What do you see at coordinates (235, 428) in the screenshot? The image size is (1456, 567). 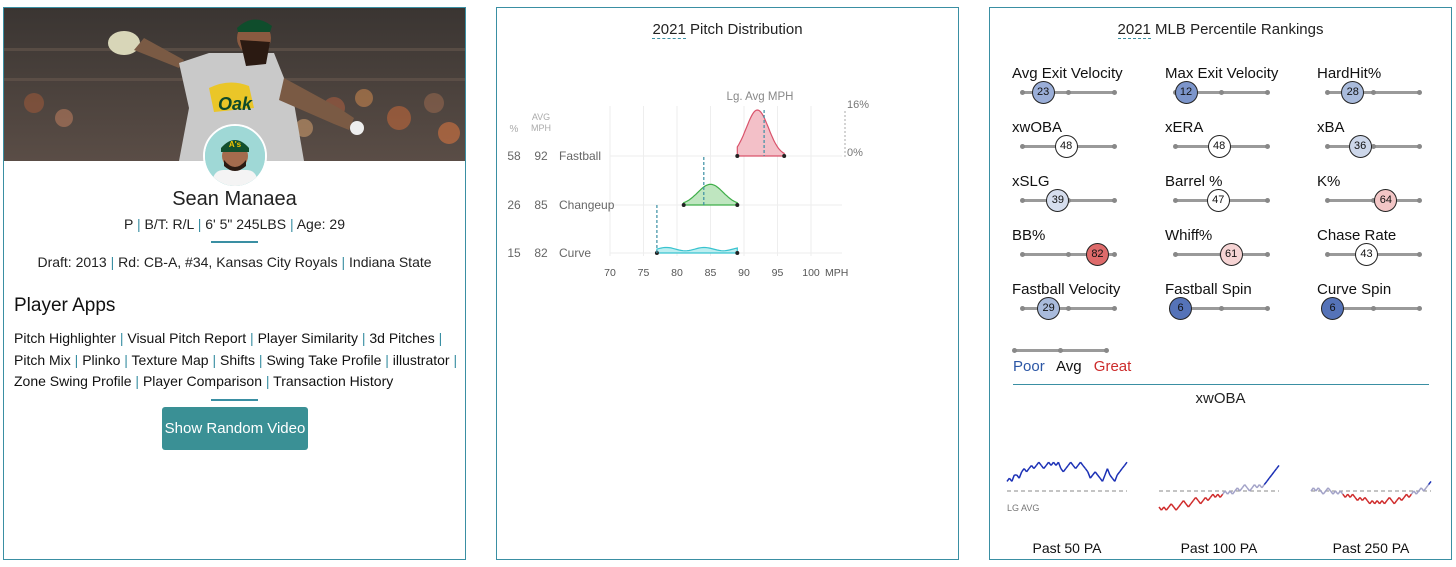 I see `show-random-video-button: Show Random Video` at bounding box center [235, 428].